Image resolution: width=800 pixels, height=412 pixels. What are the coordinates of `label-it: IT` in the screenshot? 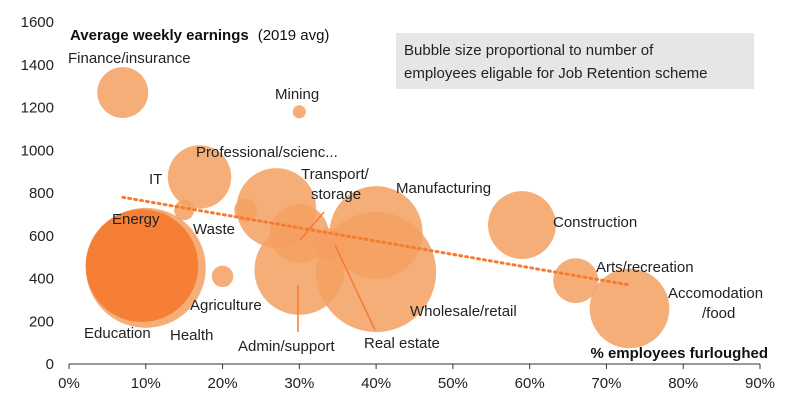 It's located at (155, 179).